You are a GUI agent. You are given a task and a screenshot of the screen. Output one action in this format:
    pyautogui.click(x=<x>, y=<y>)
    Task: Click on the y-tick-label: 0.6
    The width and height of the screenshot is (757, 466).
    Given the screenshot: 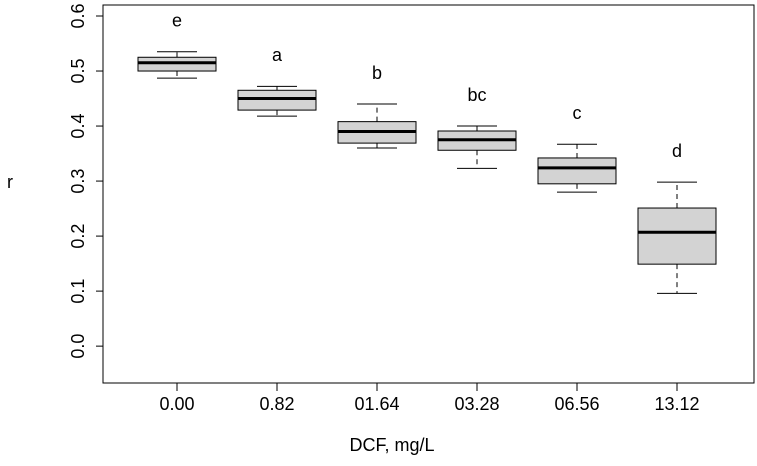 What is the action you would take?
    pyautogui.click(x=78, y=15)
    